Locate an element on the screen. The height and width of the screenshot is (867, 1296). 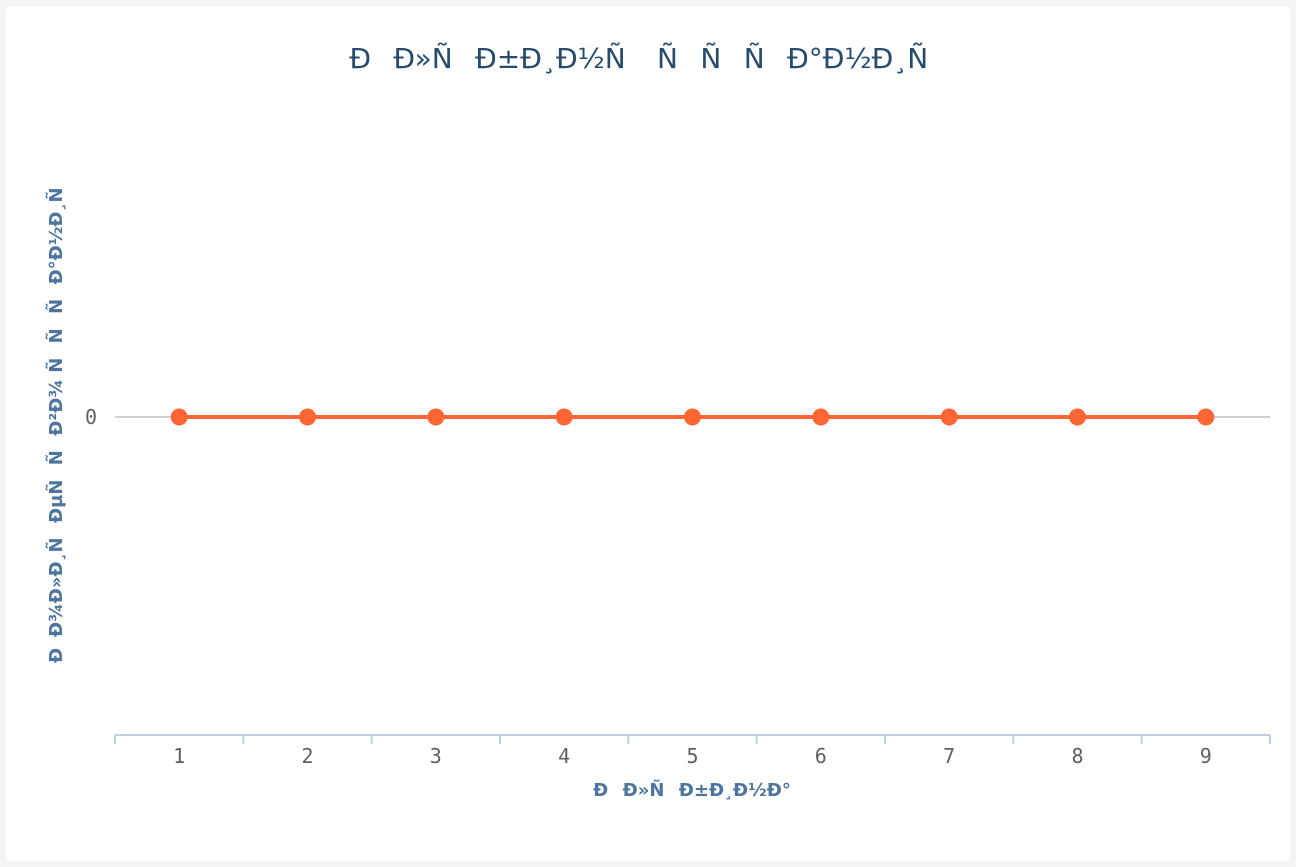
chart-title: ÐÐ»ÑÐ±Ð¸Ð½Ñ ÑÑÑÐ°Ð½Ð¸Ñ is located at coordinates (649, 58).